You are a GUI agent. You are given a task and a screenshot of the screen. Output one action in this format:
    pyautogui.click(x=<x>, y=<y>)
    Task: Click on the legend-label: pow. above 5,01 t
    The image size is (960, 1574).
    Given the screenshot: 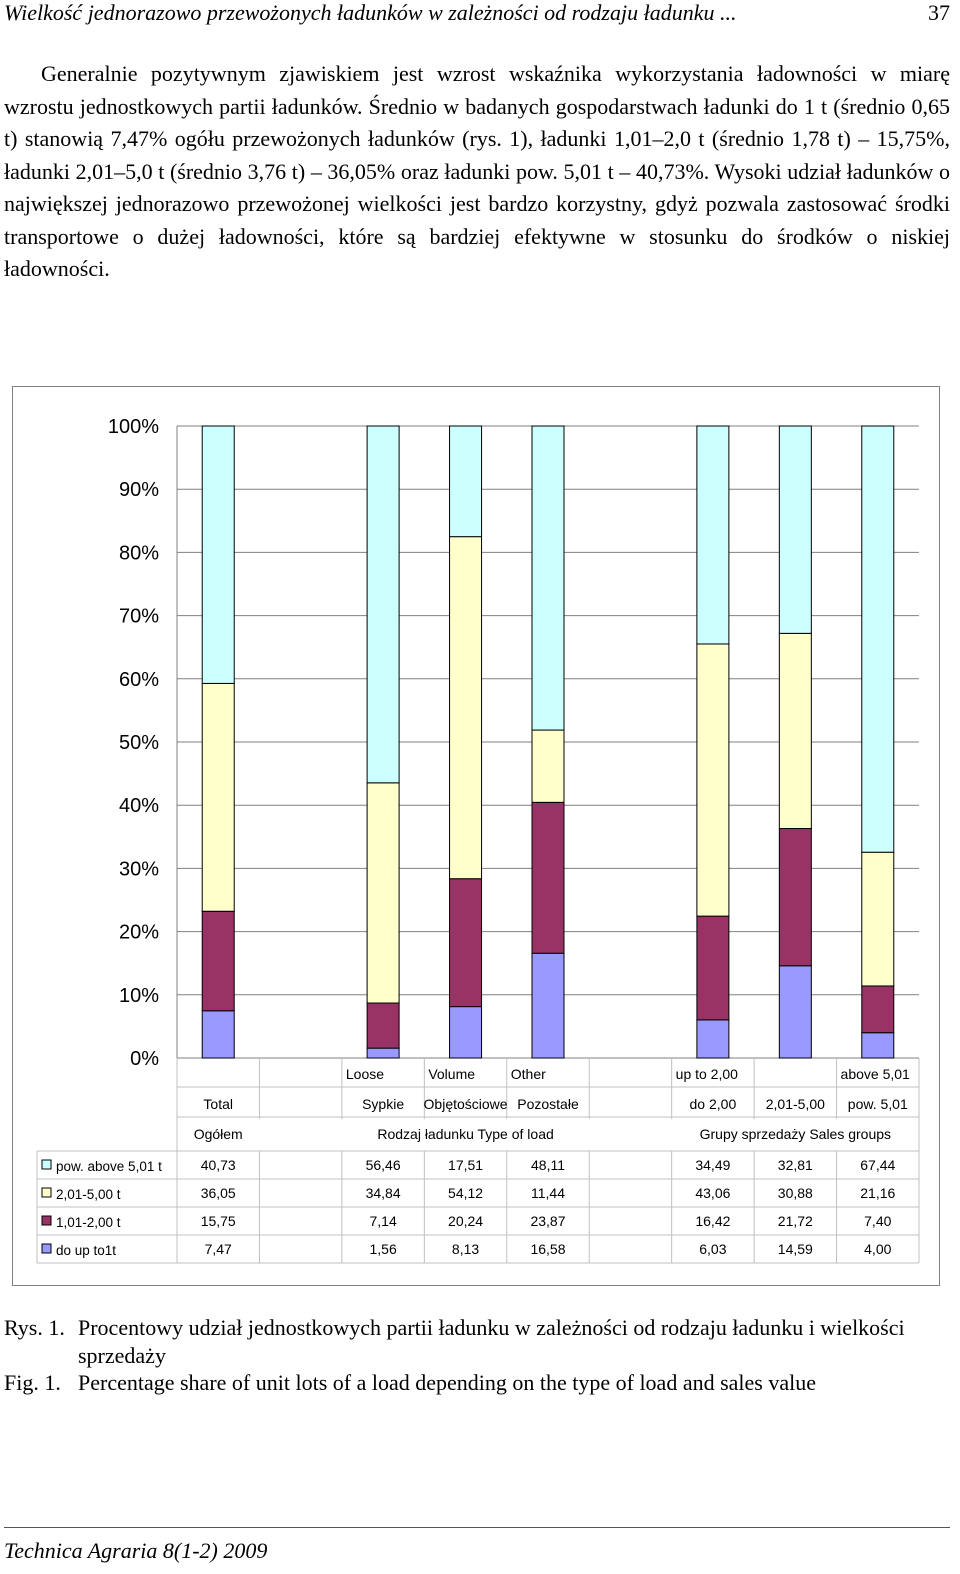 What is the action you would take?
    pyautogui.click(x=109, y=1166)
    